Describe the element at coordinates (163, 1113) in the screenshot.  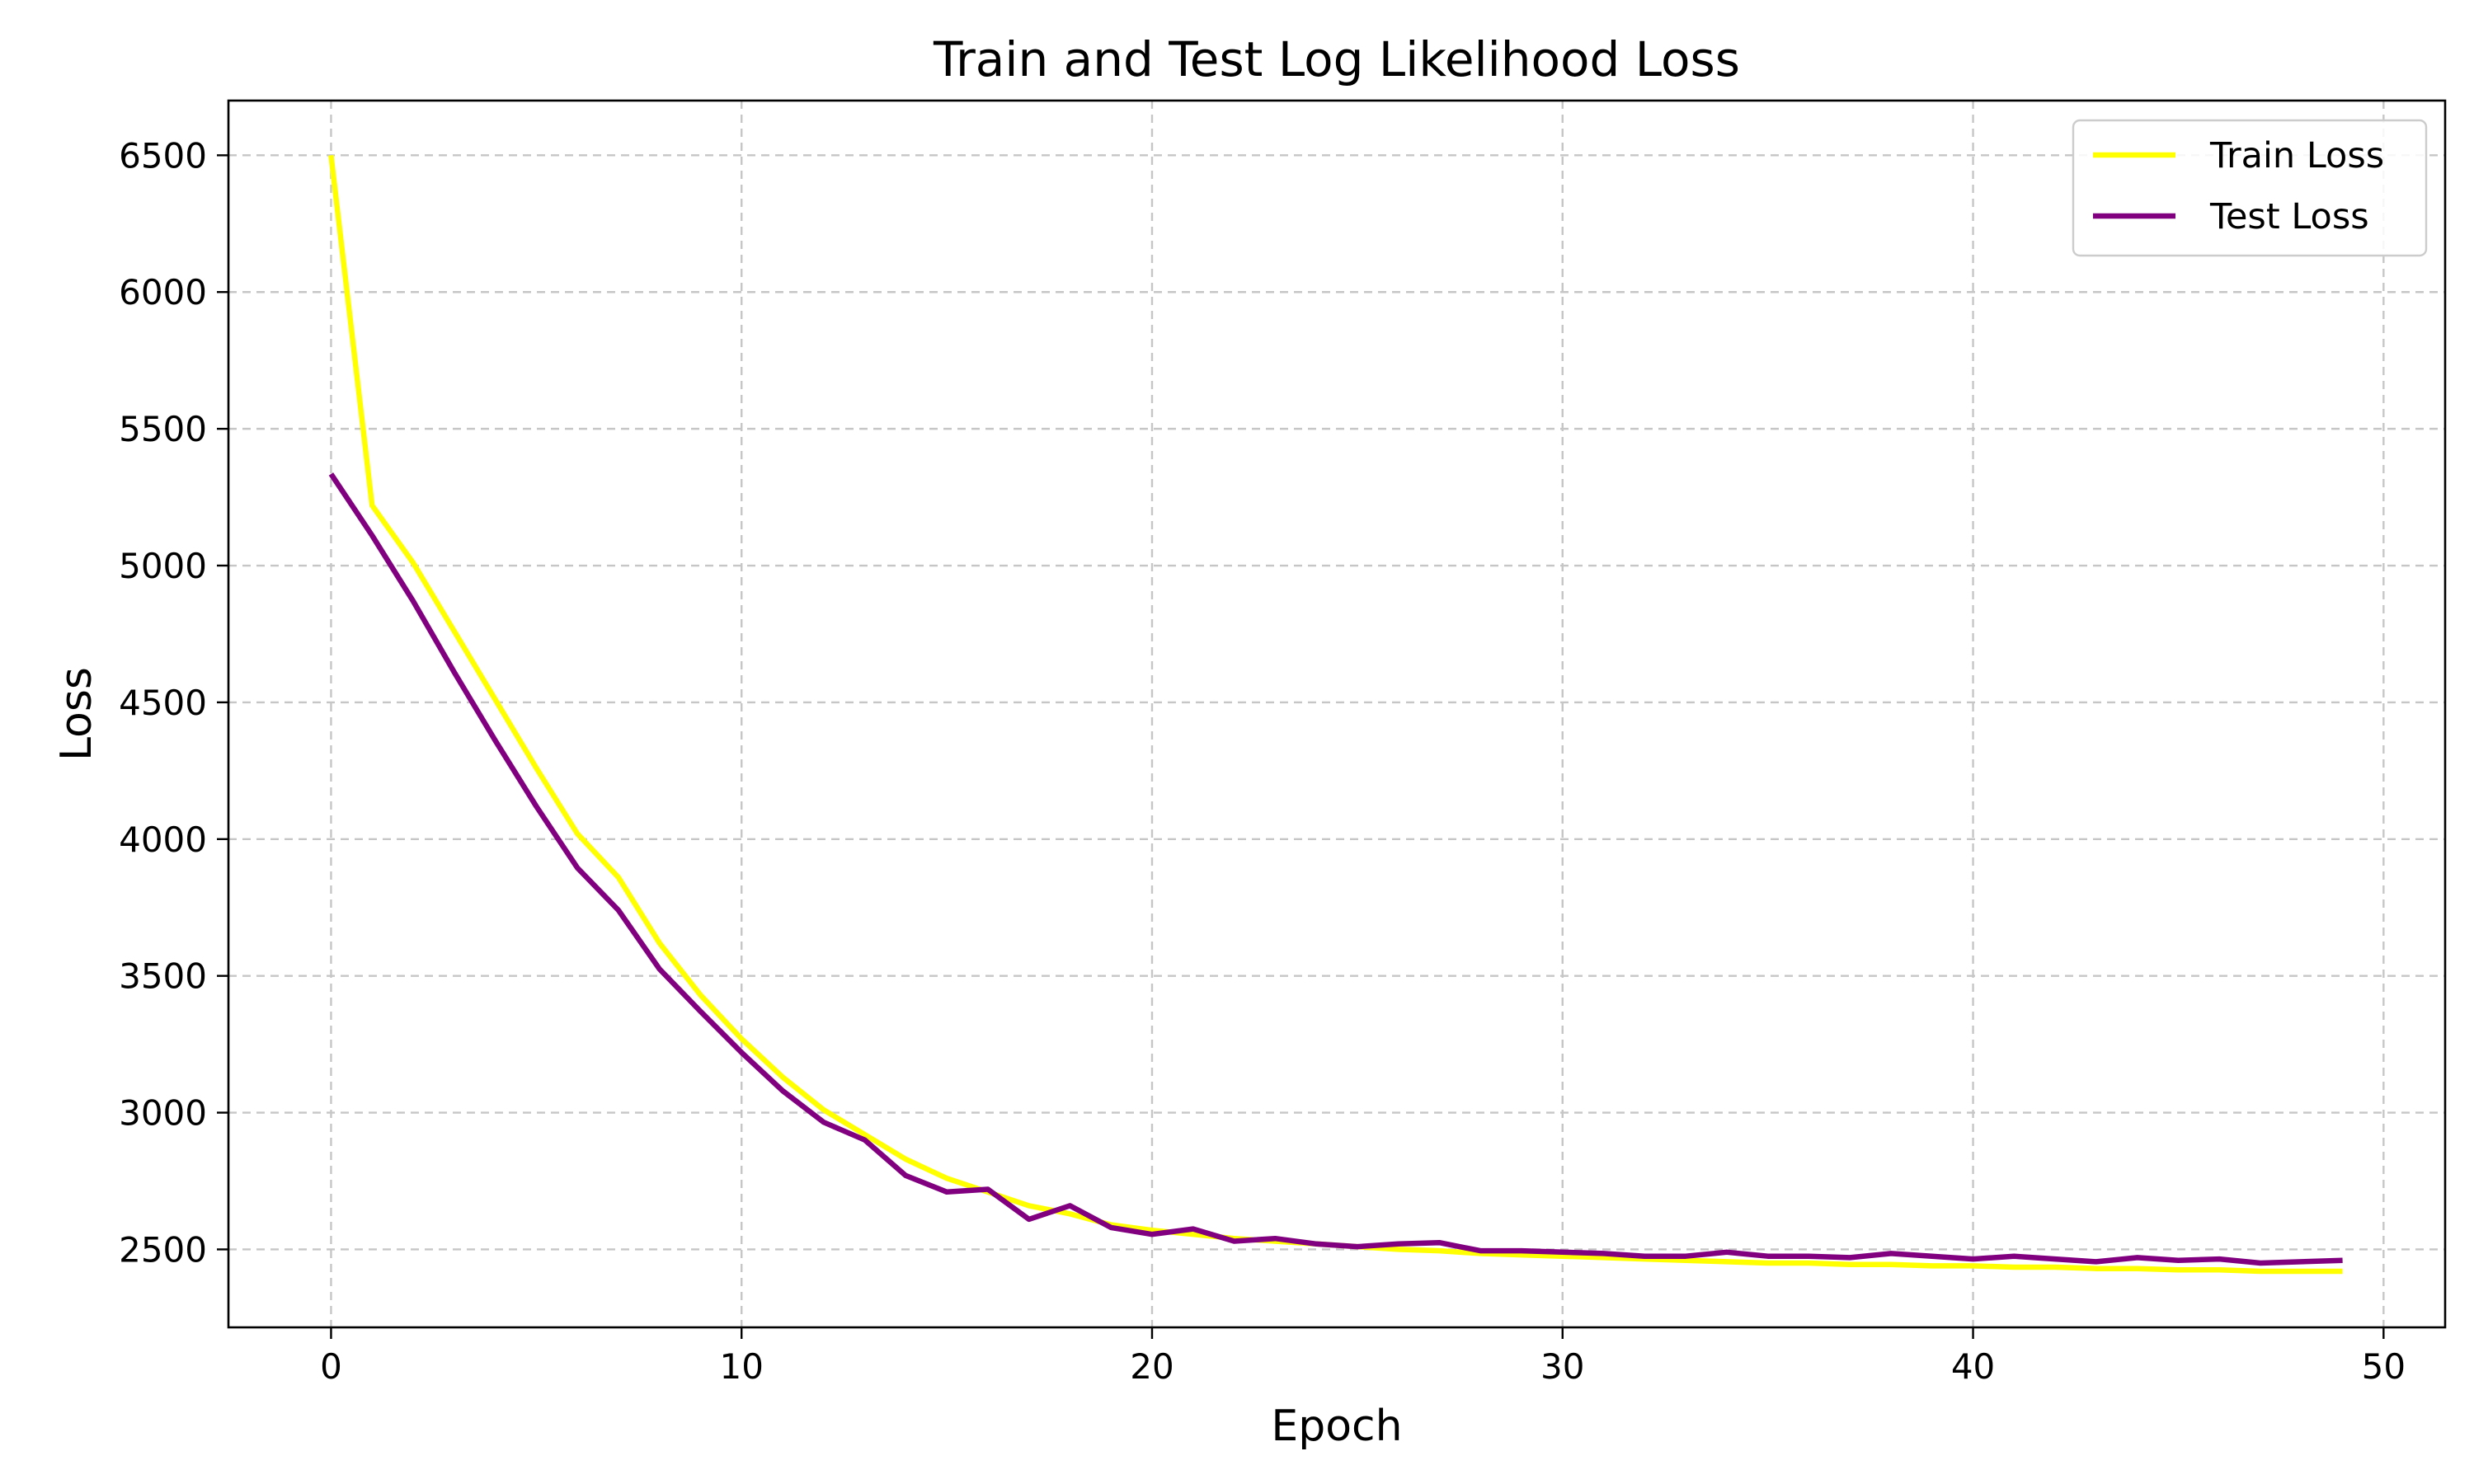
I see `y-tick-label: 3000` at that location.